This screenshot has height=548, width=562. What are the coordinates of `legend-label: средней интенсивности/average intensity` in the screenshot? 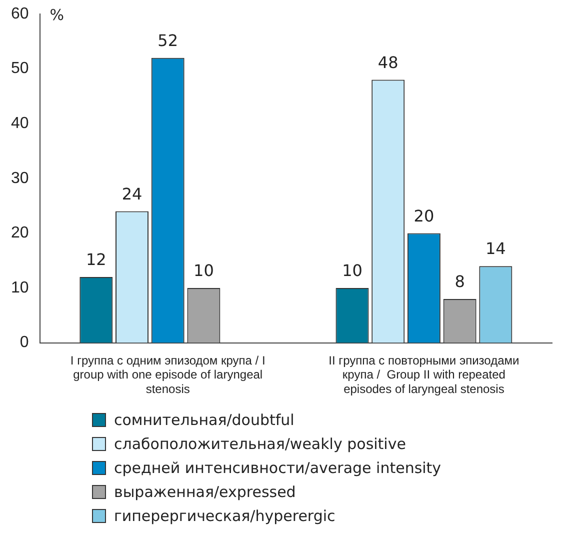 It's located at (278, 468).